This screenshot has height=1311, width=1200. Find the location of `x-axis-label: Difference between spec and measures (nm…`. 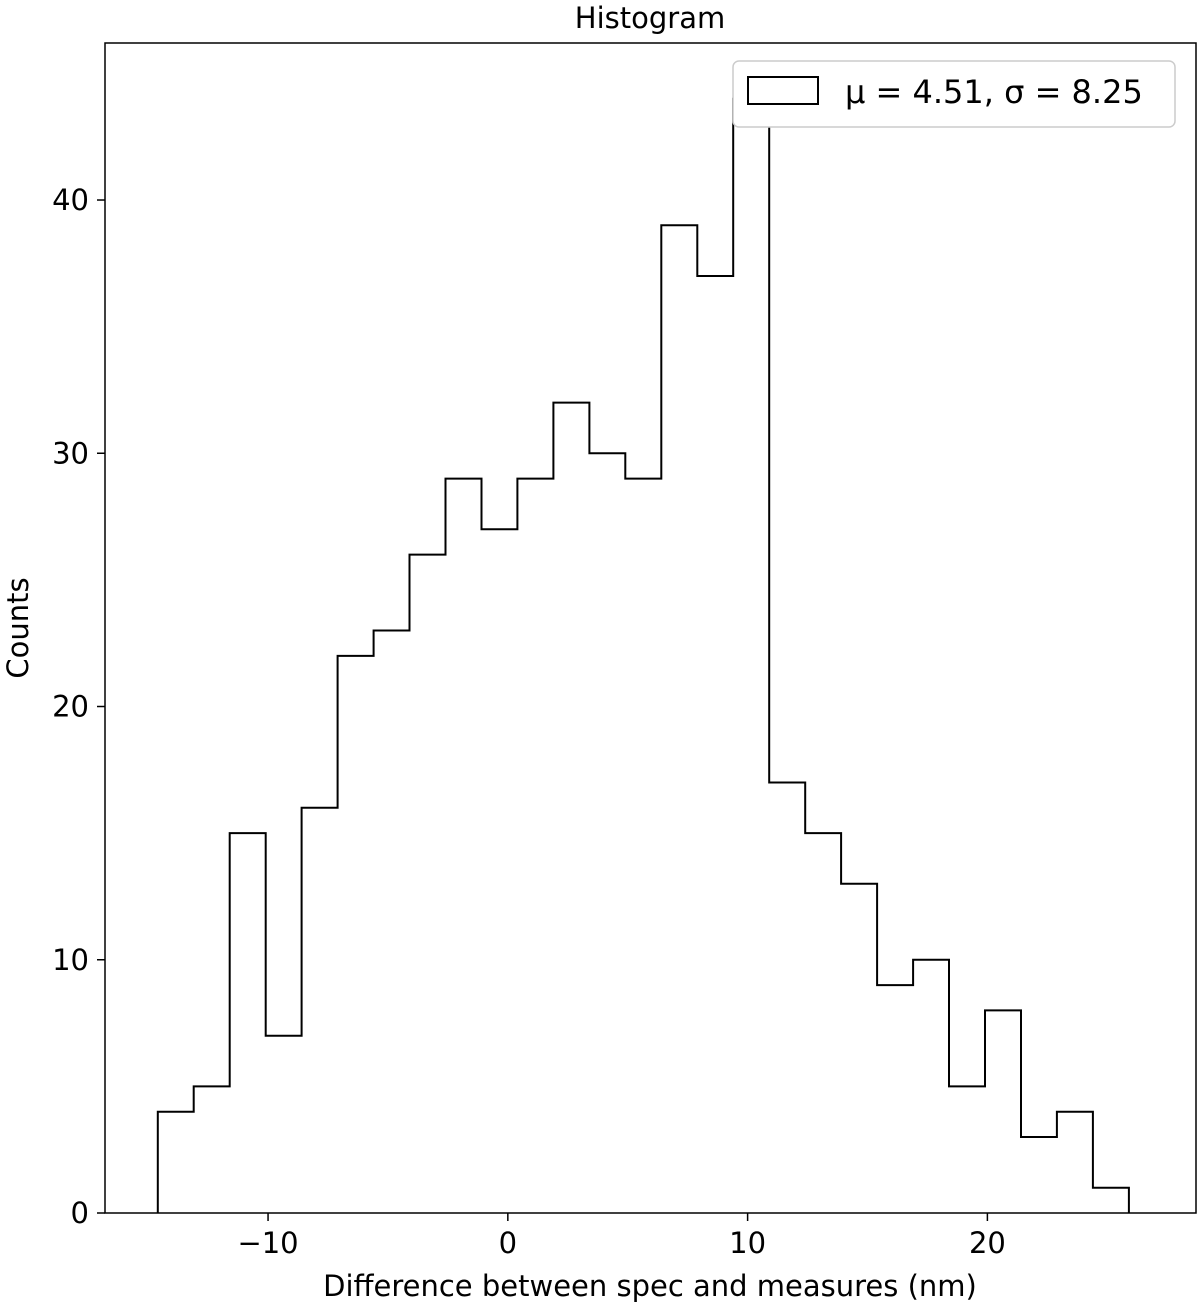

x-axis-label: Difference between spec and measures (nm… is located at coordinates (650, 1286).